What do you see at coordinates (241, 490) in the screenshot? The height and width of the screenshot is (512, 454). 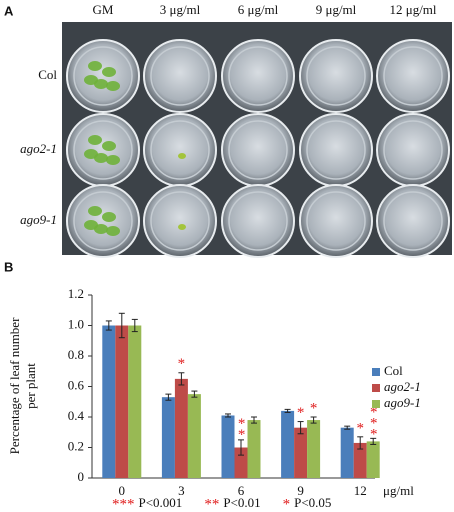 I see `x-tick-label: 6` at bounding box center [241, 490].